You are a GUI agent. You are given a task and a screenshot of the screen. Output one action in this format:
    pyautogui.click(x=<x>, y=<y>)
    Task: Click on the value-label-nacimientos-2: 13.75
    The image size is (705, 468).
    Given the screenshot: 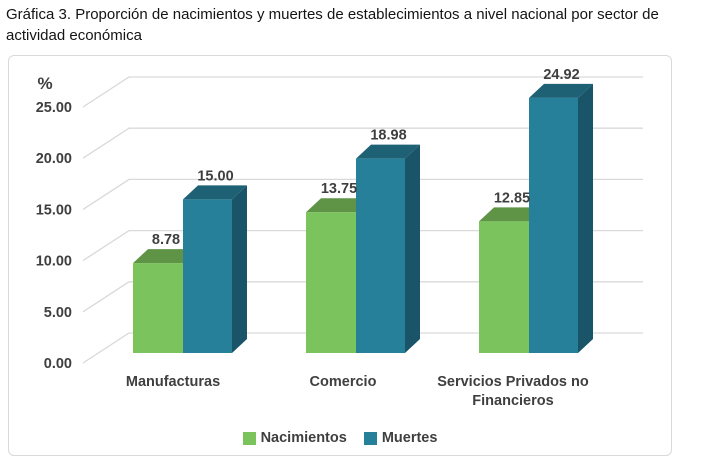 What is the action you would take?
    pyautogui.click(x=339, y=189)
    